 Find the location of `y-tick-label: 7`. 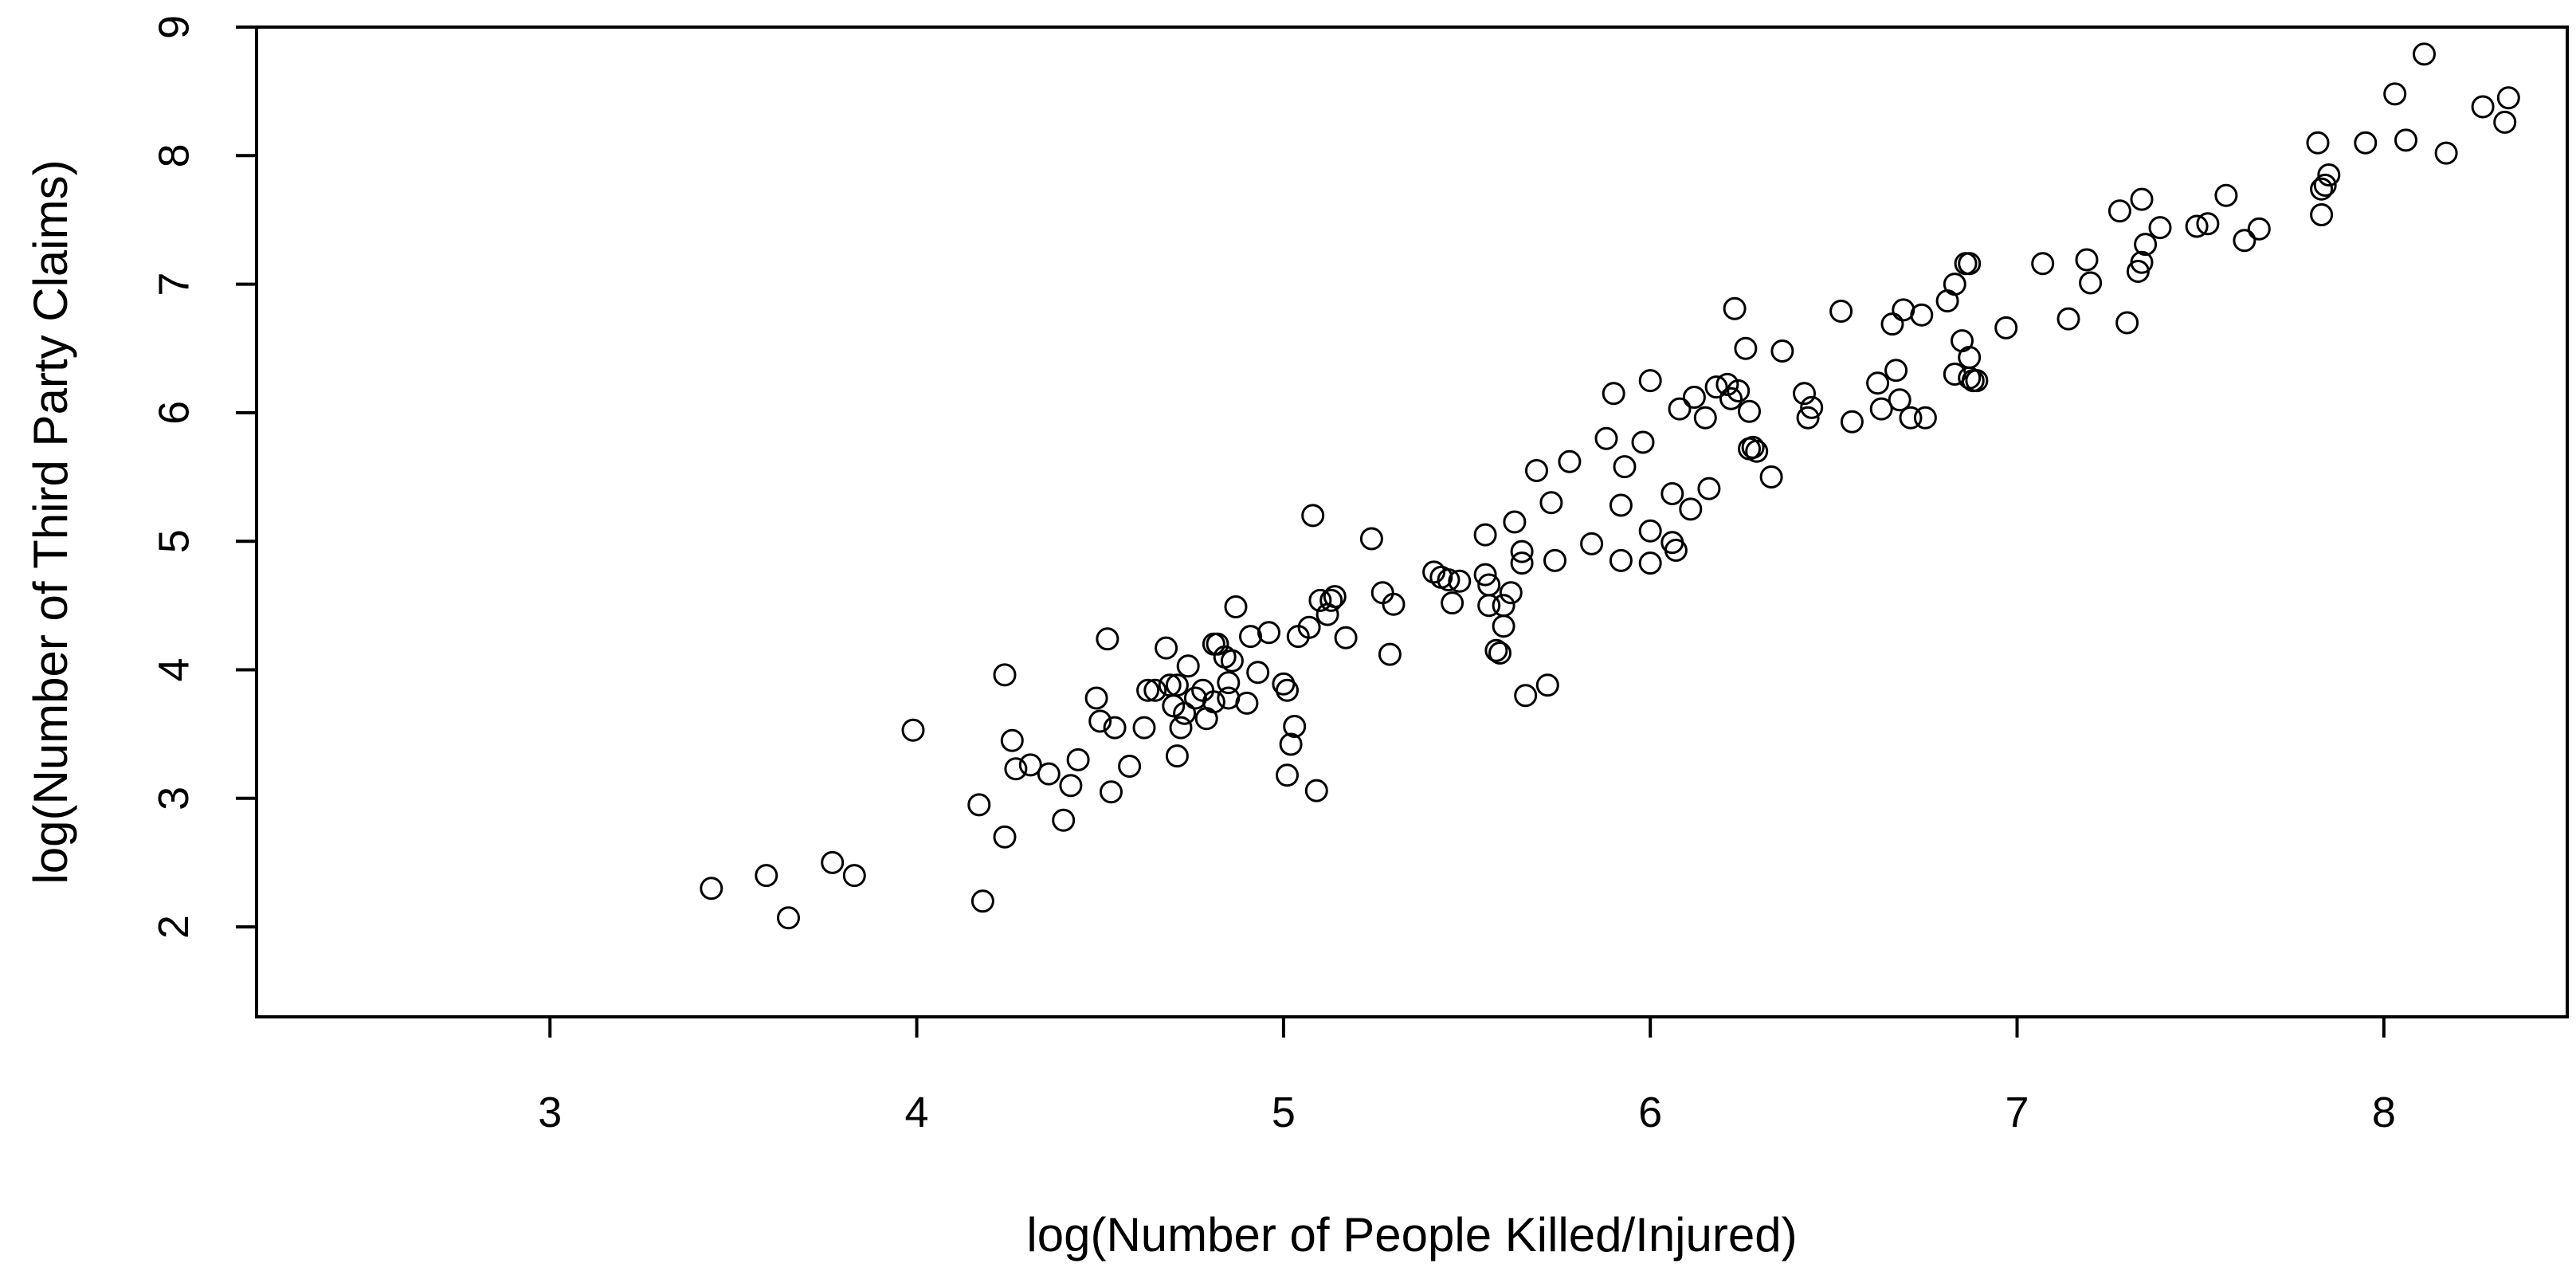

y-tick-label: 7 is located at coordinates (174, 285).